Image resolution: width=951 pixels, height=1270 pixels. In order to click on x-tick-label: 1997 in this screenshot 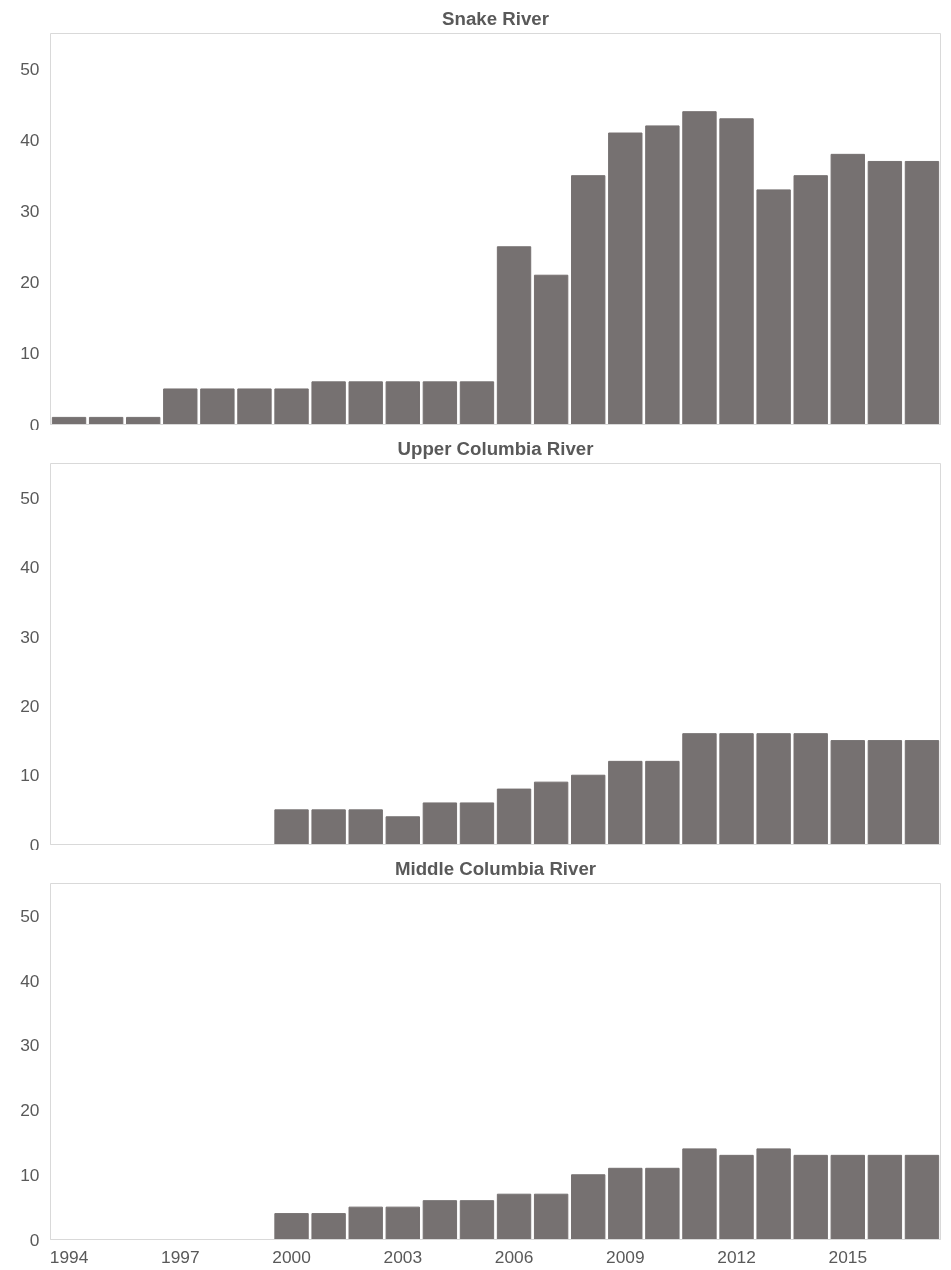, I will do `click(180, 1256)`.